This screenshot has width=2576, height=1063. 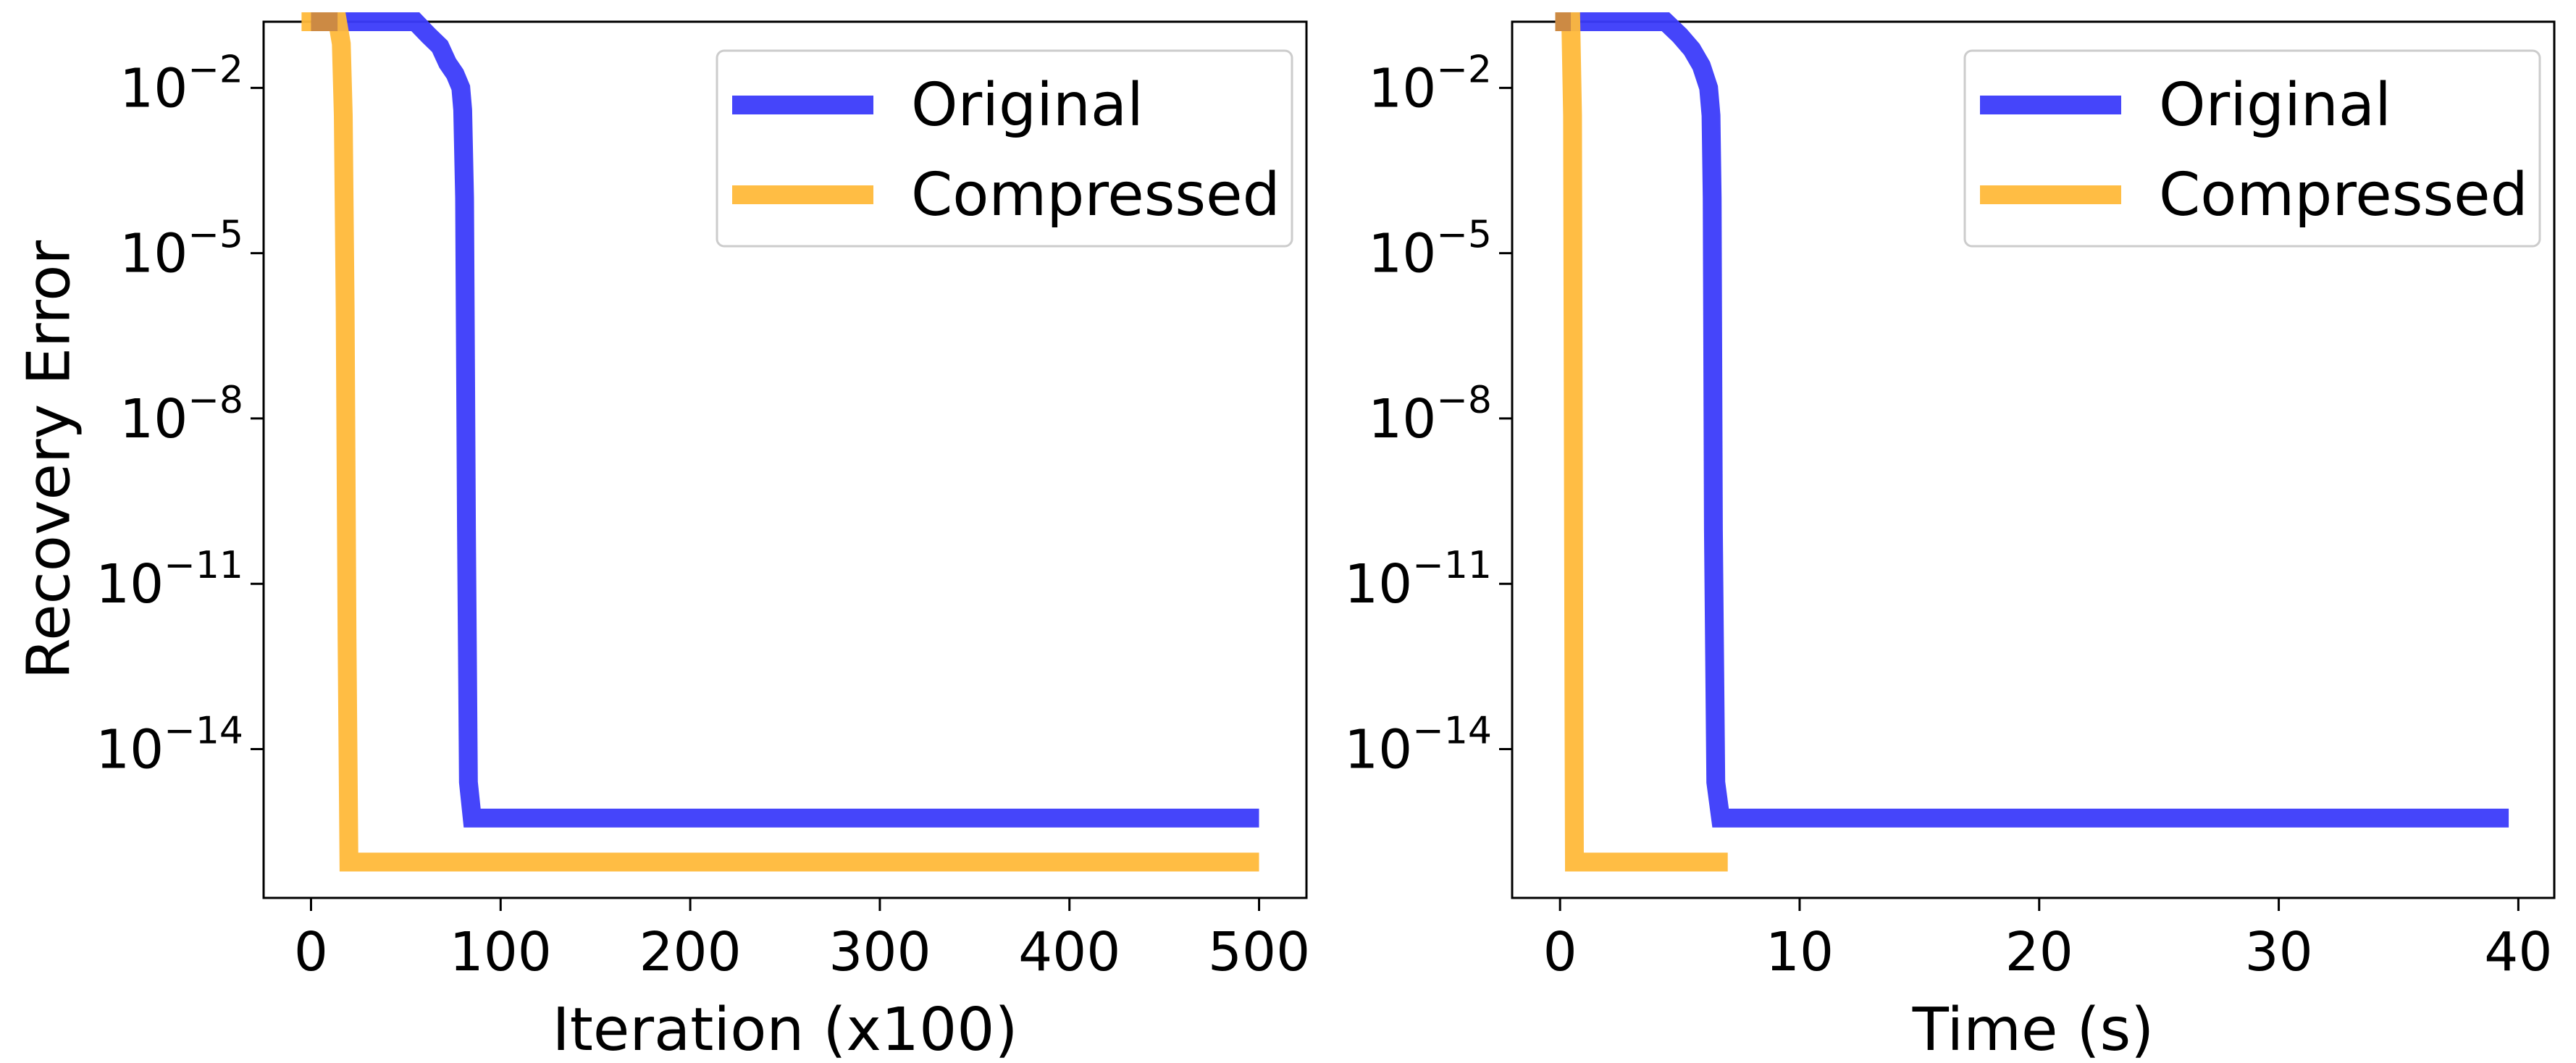 What do you see at coordinates (2518, 952) in the screenshot?
I see `x-tick-label: 40` at bounding box center [2518, 952].